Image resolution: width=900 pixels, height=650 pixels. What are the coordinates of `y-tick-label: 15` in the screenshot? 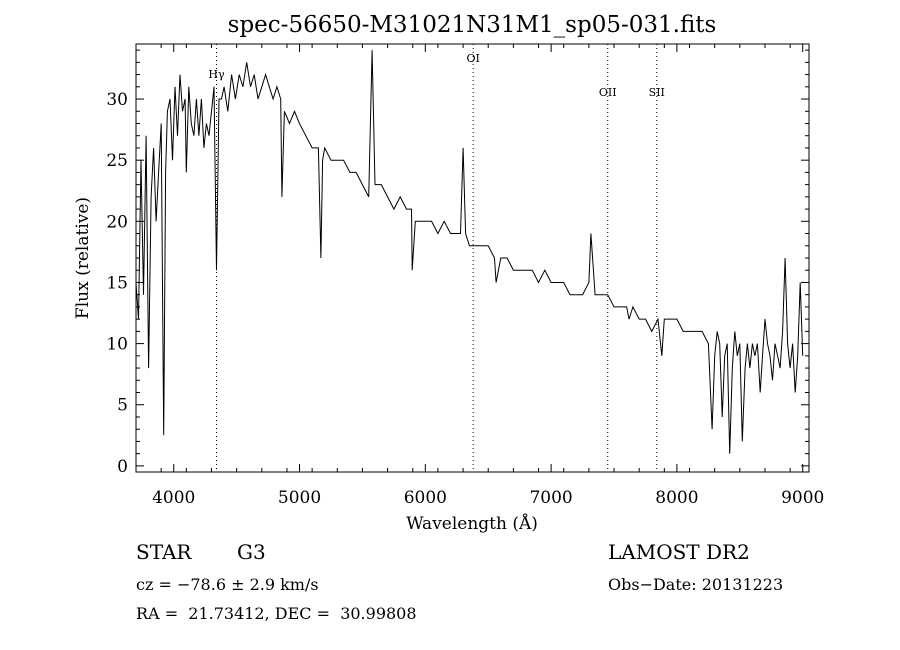 It's located at (117, 283).